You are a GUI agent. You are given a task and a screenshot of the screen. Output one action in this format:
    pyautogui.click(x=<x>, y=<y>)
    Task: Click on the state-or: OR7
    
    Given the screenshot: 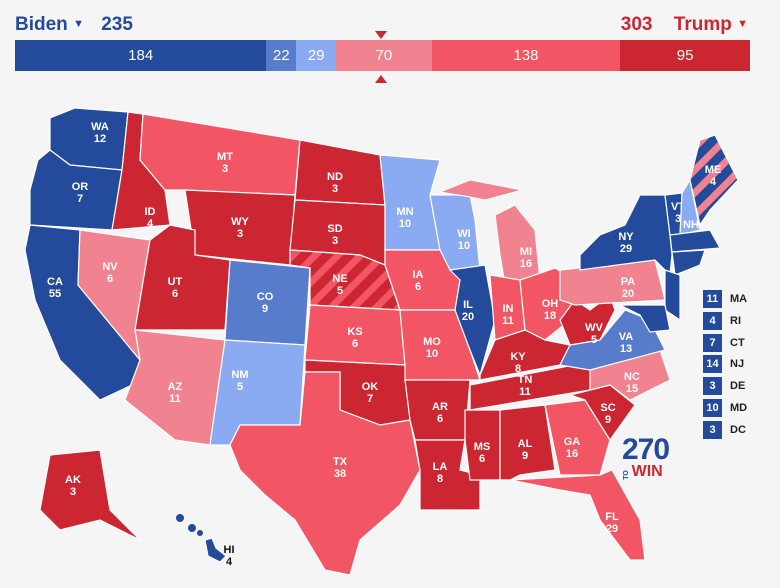 What is the action you would take?
    pyautogui.click(x=76, y=190)
    